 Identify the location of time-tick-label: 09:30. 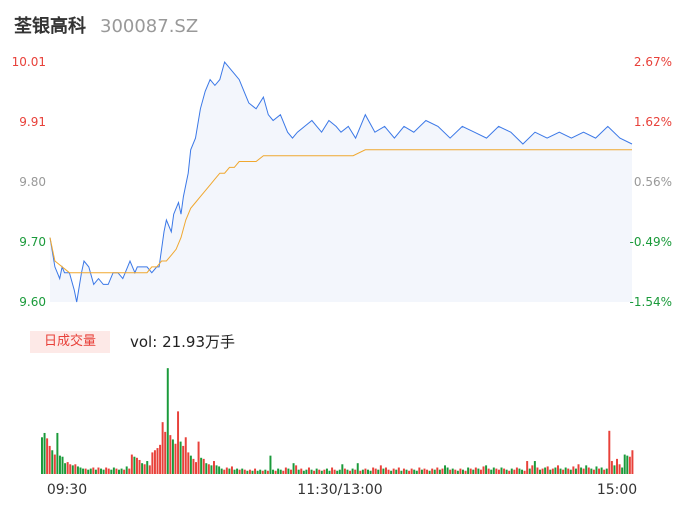
(67, 490).